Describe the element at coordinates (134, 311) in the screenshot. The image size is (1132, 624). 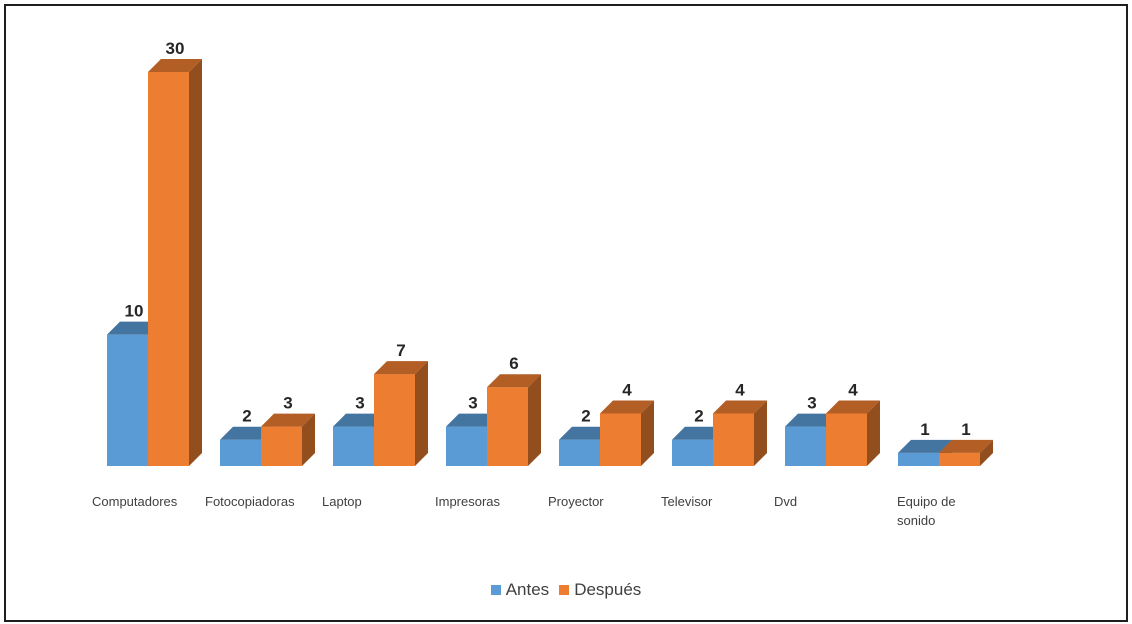
I see `data-label: 10` at that location.